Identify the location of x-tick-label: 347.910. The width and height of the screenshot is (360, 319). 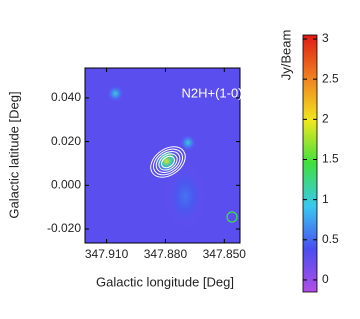
(107, 254).